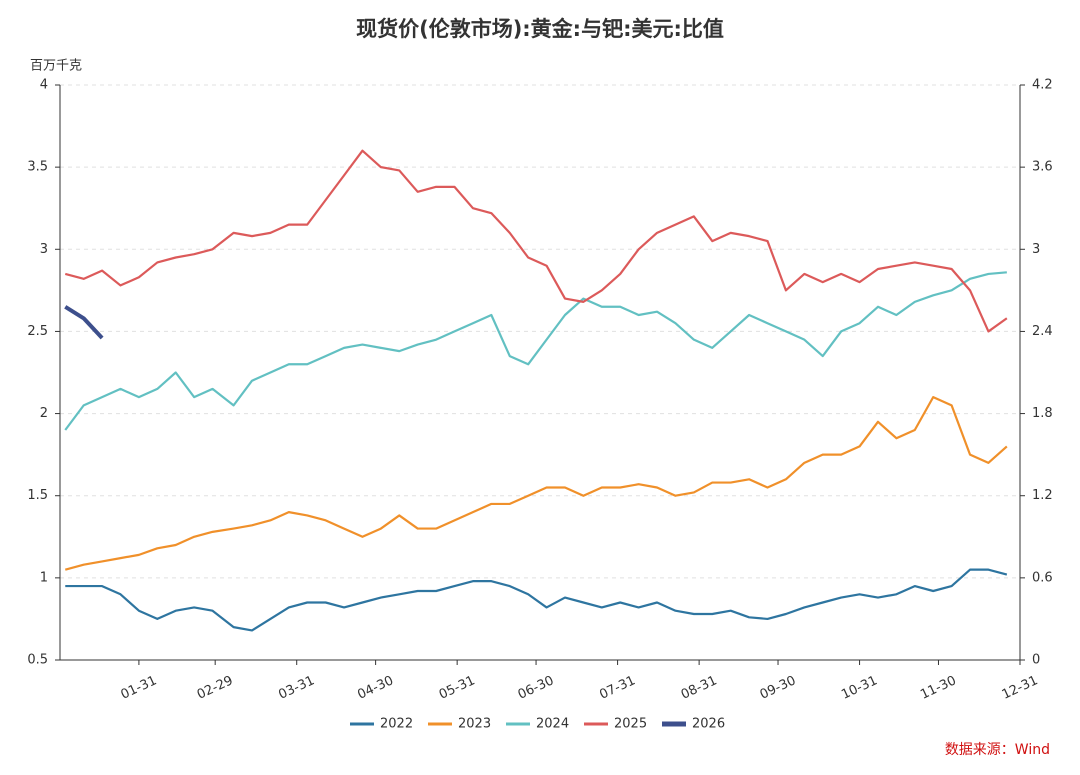 The height and width of the screenshot is (775, 1080). I want to click on y-tick-label: 3.5, so click(37, 167).